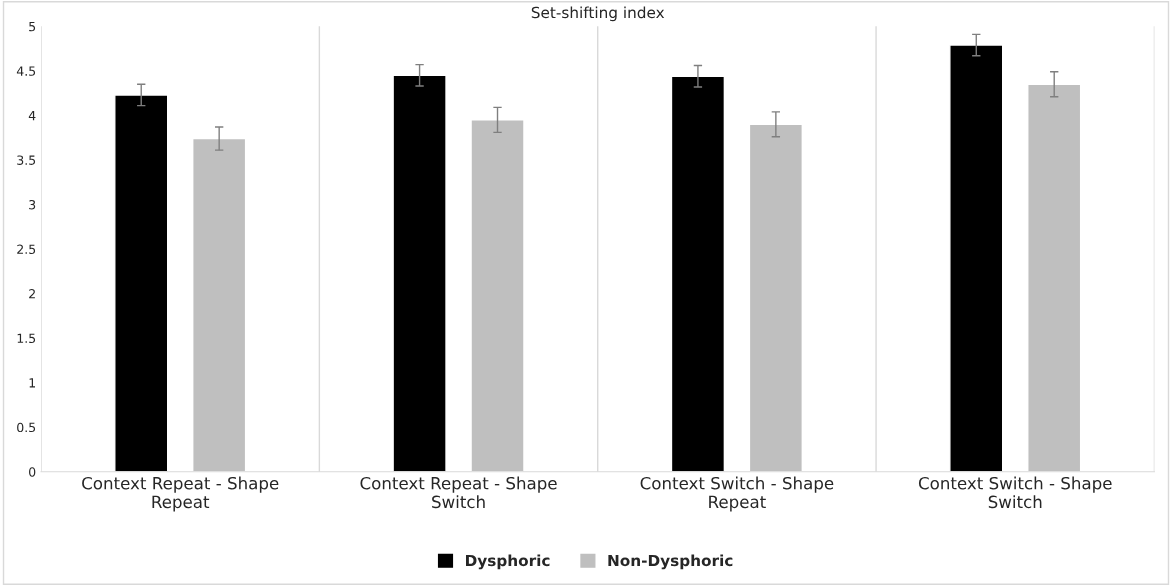 The height and width of the screenshot is (586, 1172). What do you see at coordinates (598, 14) in the screenshot?
I see `chart-title: Set-shifting index` at bounding box center [598, 14].